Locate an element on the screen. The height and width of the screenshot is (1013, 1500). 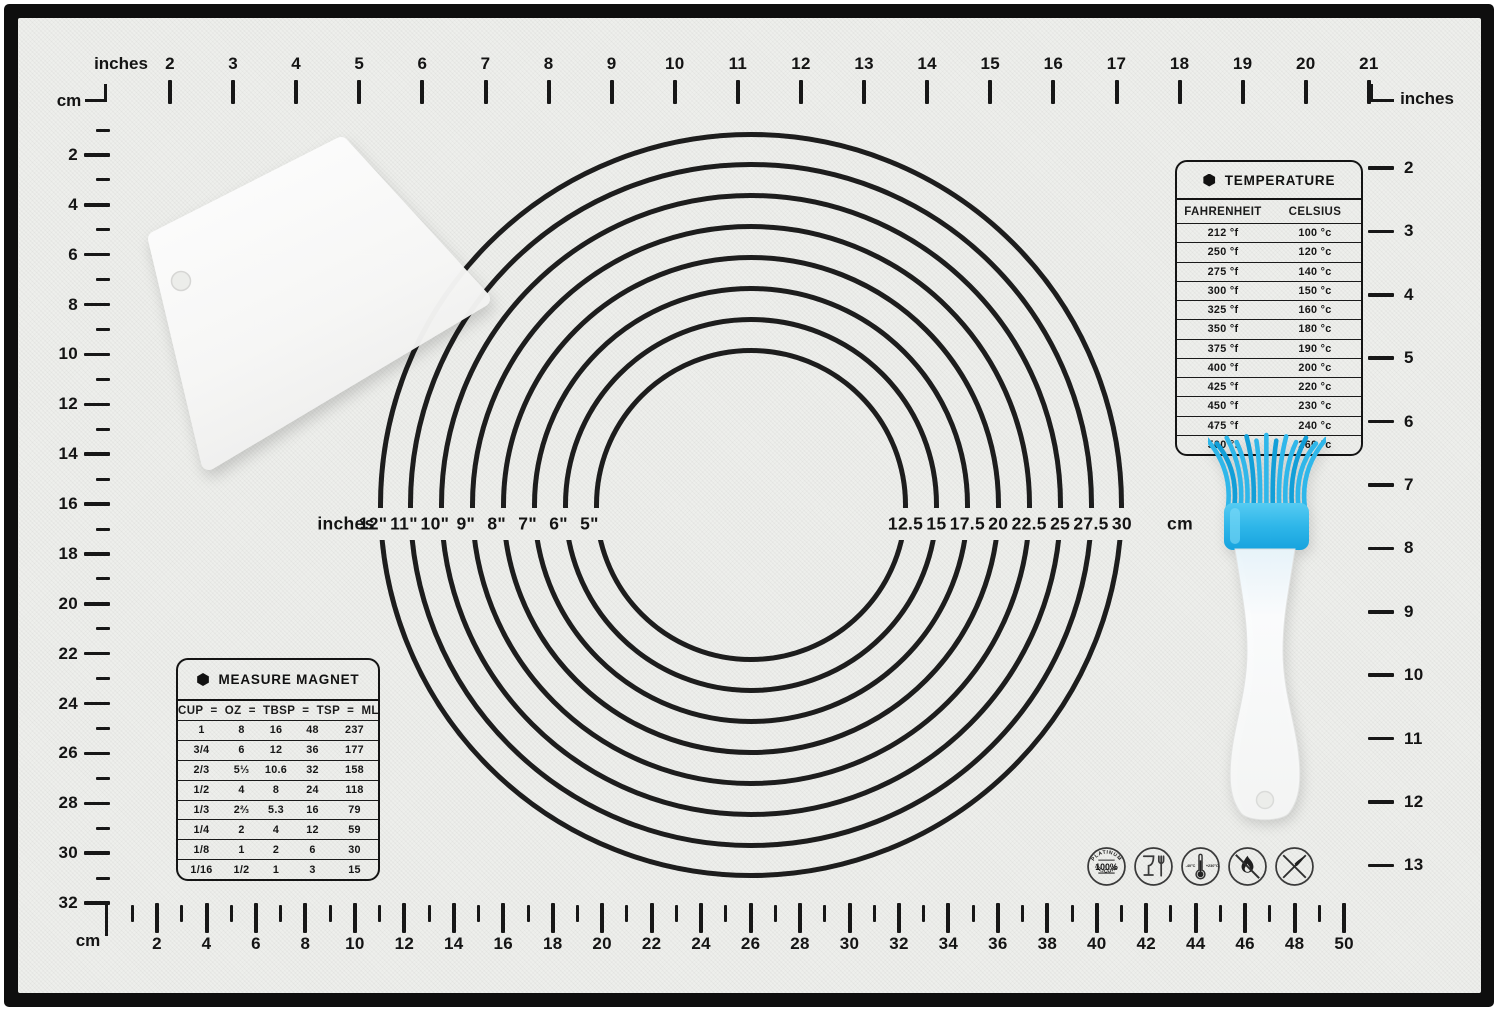
temperature-row: 250 °f 120 °c is located at coordinates (1269, 251).